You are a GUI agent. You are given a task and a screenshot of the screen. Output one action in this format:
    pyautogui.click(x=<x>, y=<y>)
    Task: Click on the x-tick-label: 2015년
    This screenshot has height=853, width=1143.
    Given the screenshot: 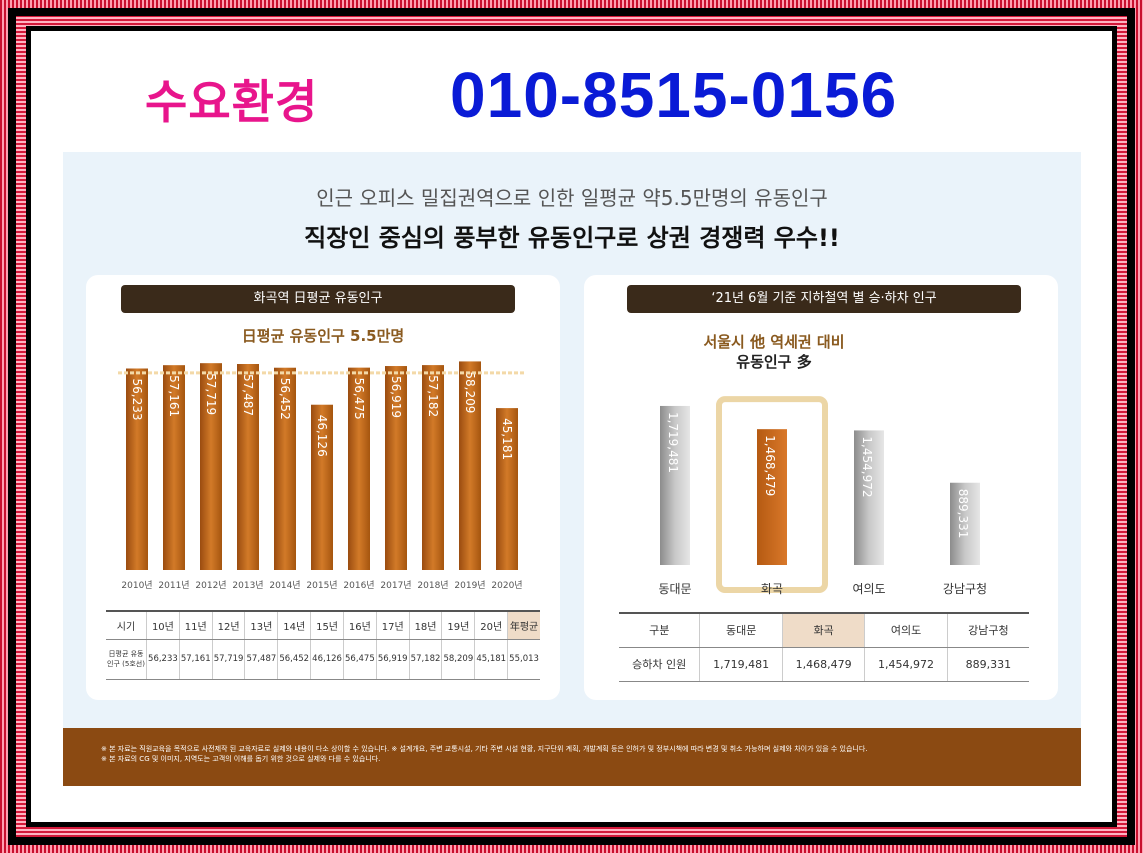 What is the action you would take?
    pyautogui.click(x=321, y=585)
    